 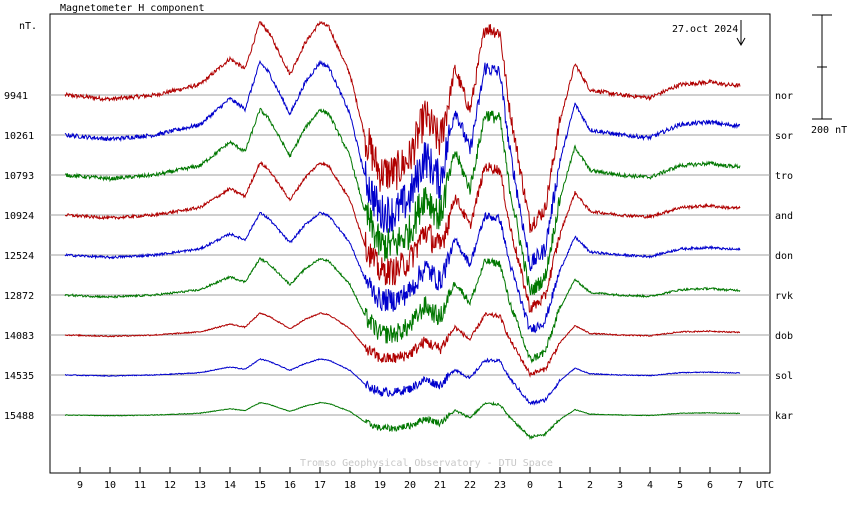 What do you see at coordinates (350, 485) in the screenshot?
I see `x-tick-label: 18` at bounding box center [350, 485].